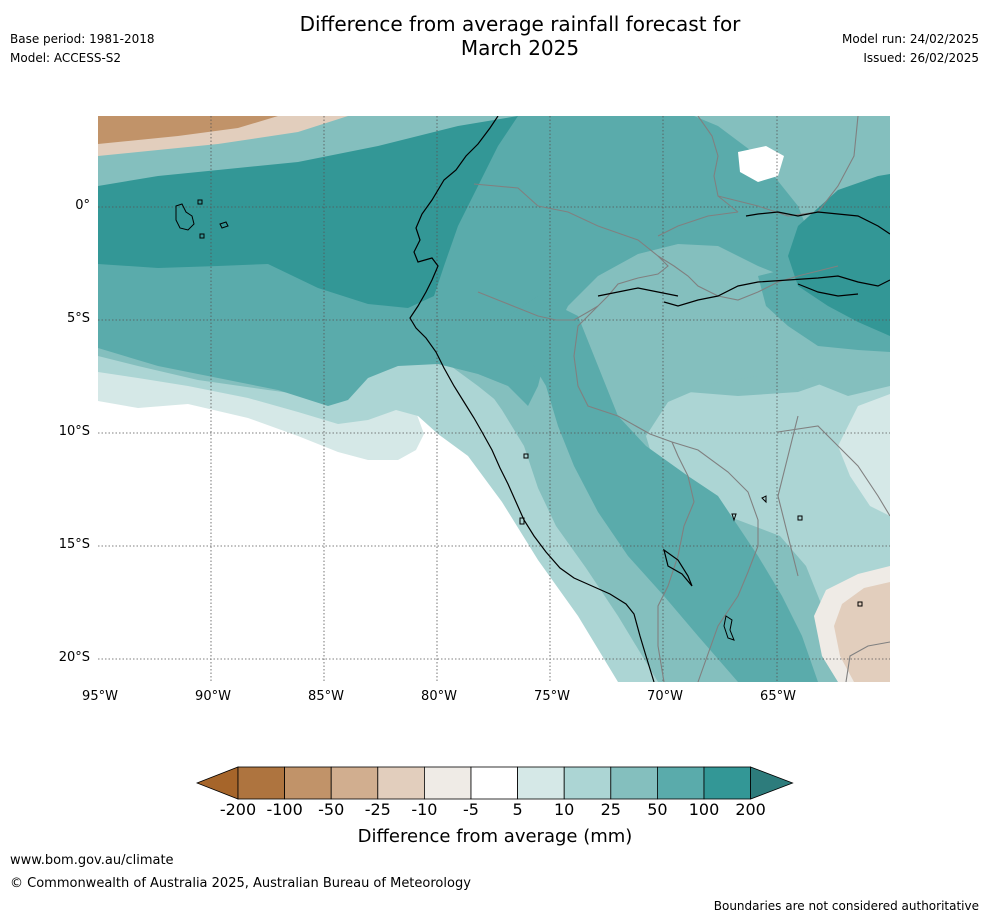  I want to click on bom-url-link: www.bom.gov.au/climate, so click(92, 860).